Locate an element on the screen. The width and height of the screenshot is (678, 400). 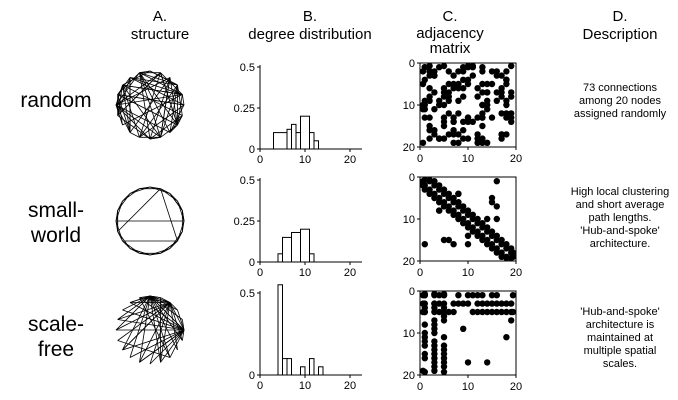
degree-histogram-small-world: 0 10 20 0 0.25 0.5 is located at coordinates (298, 227).